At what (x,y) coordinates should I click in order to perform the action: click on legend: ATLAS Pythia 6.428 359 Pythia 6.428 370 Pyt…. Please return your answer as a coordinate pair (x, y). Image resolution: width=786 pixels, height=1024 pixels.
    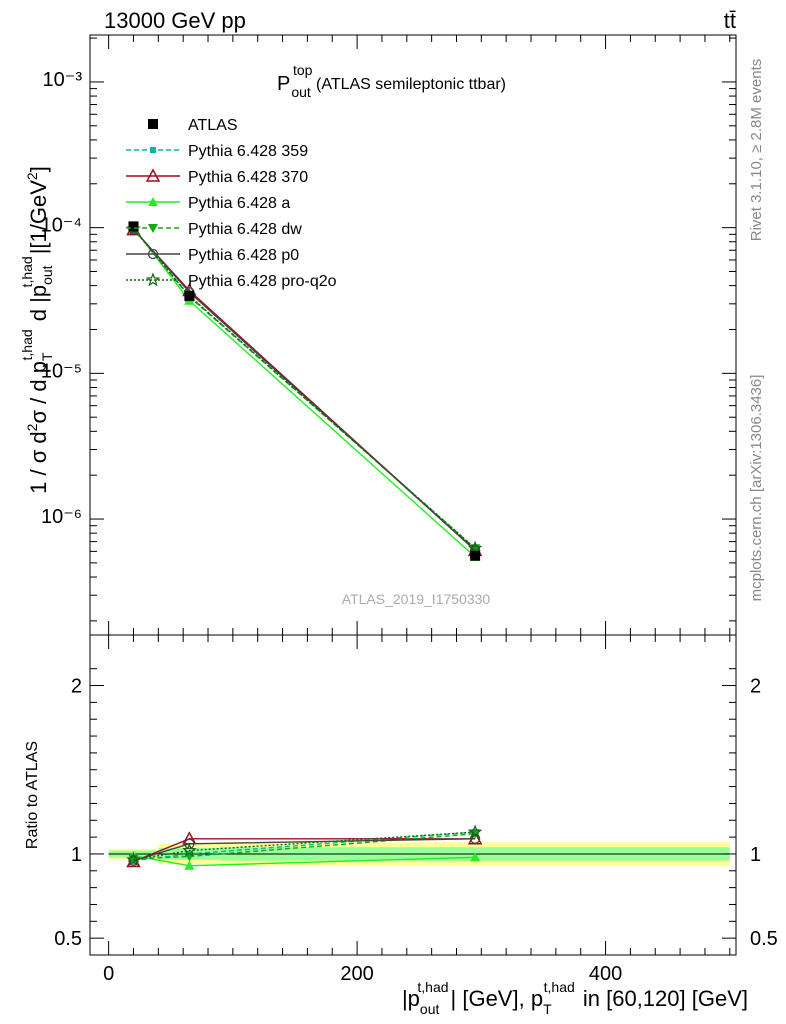
    Looking at the image, I should click on (231, 203).